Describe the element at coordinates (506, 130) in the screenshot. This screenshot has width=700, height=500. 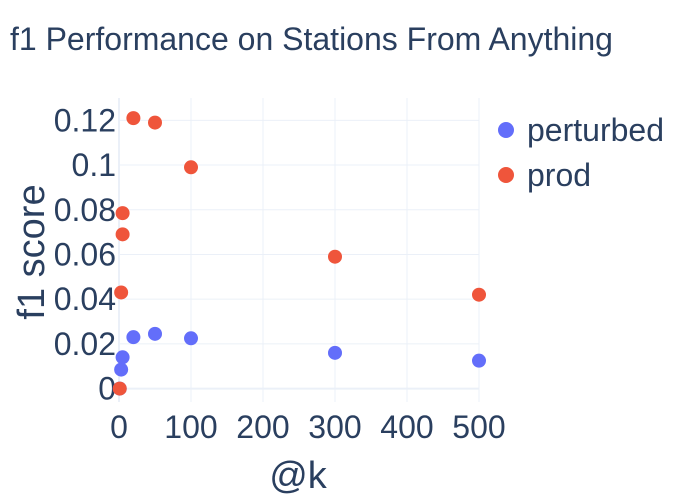
I see `legend-marker-perturbed` at that location.